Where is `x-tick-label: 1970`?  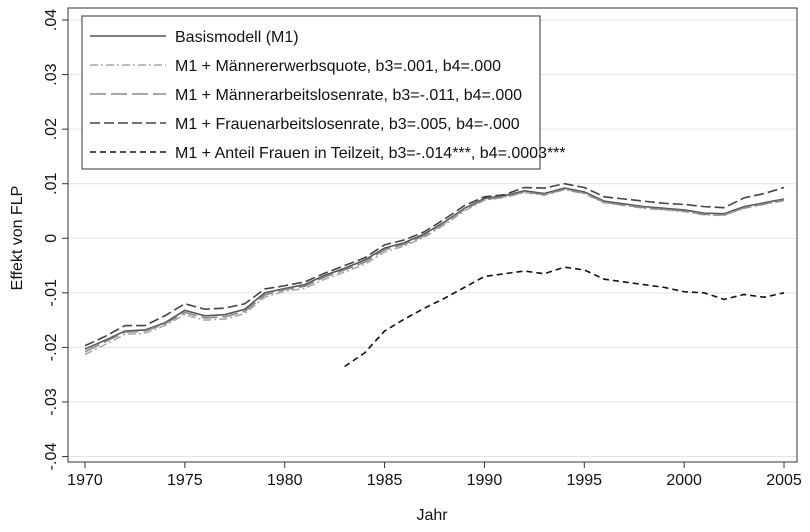 x-tick-label: 1970 is located at coordinates (85, 480).